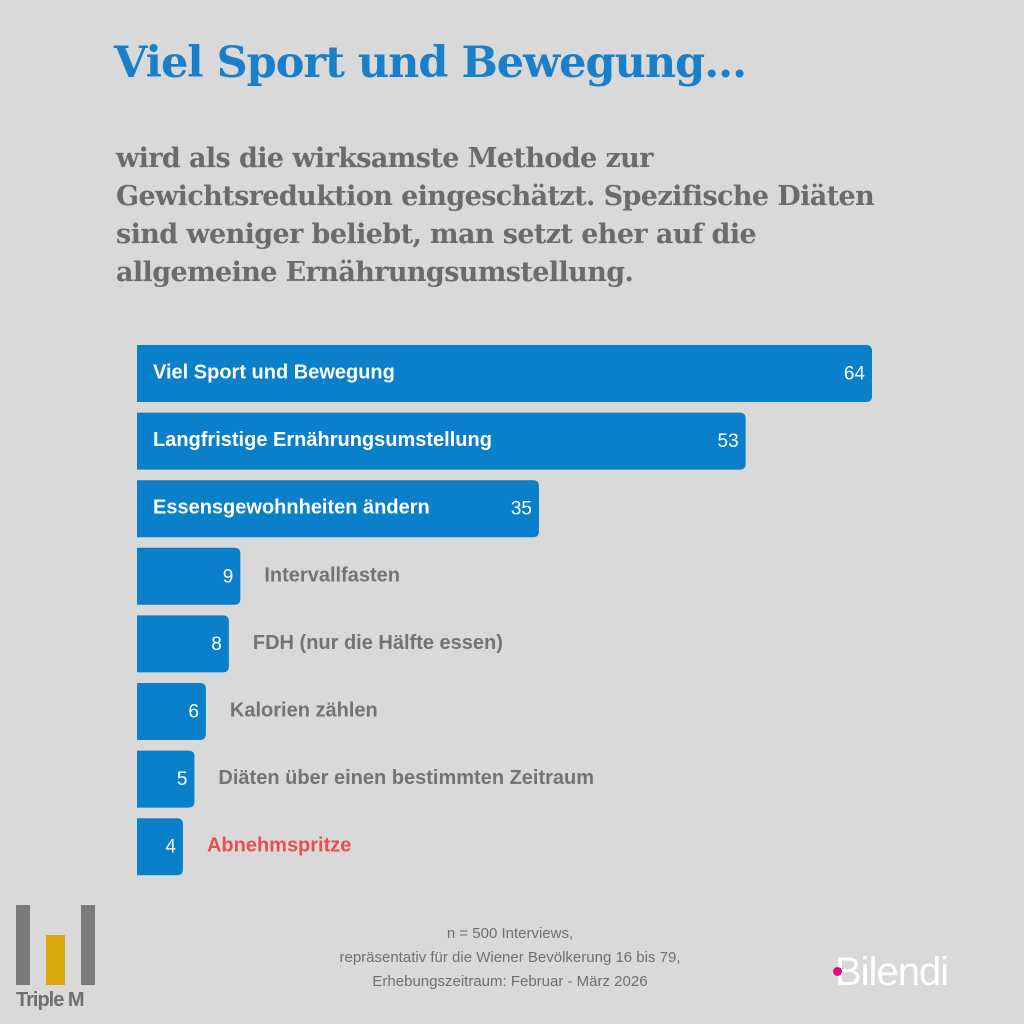  I want to click on footnote-line: n = 500 Interviews,, so click(510, 933).